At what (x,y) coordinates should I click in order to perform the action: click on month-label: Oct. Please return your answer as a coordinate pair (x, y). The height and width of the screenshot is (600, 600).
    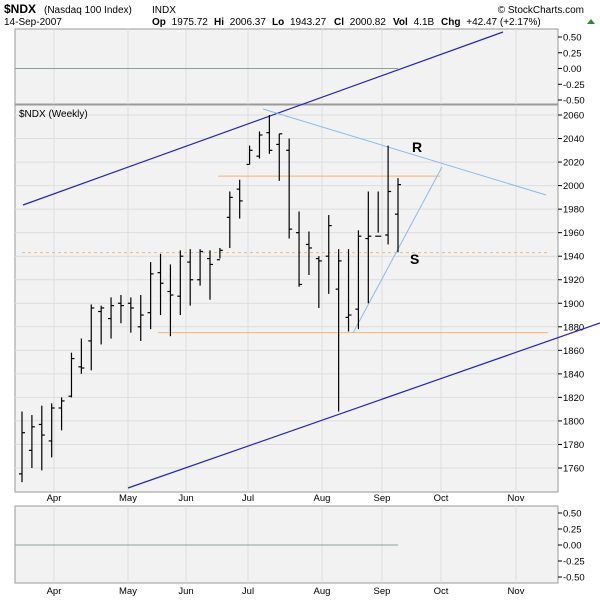
    Looking at the image, I should click on (441, 498).